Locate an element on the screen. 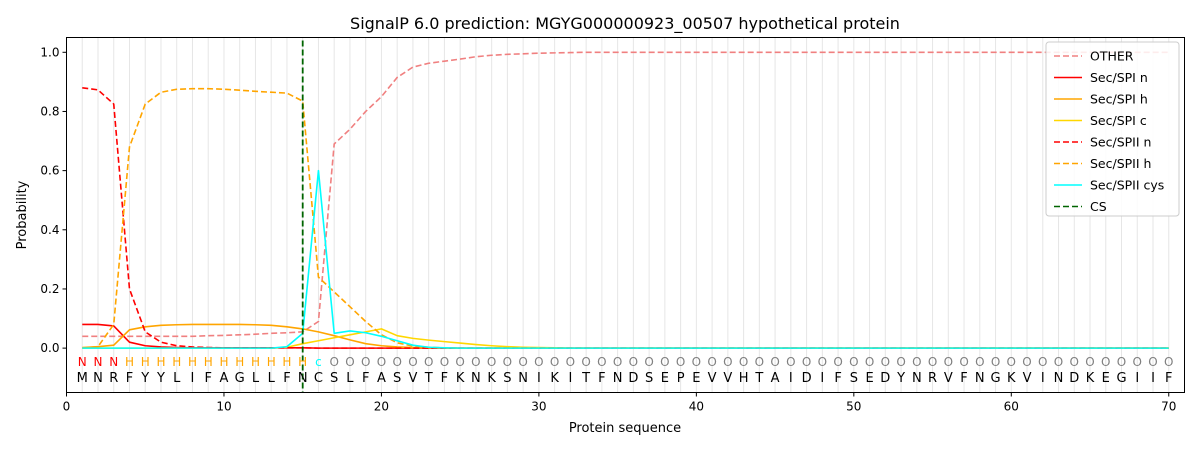  x-tick-label: 60 is located at coordinates (1011, 407).